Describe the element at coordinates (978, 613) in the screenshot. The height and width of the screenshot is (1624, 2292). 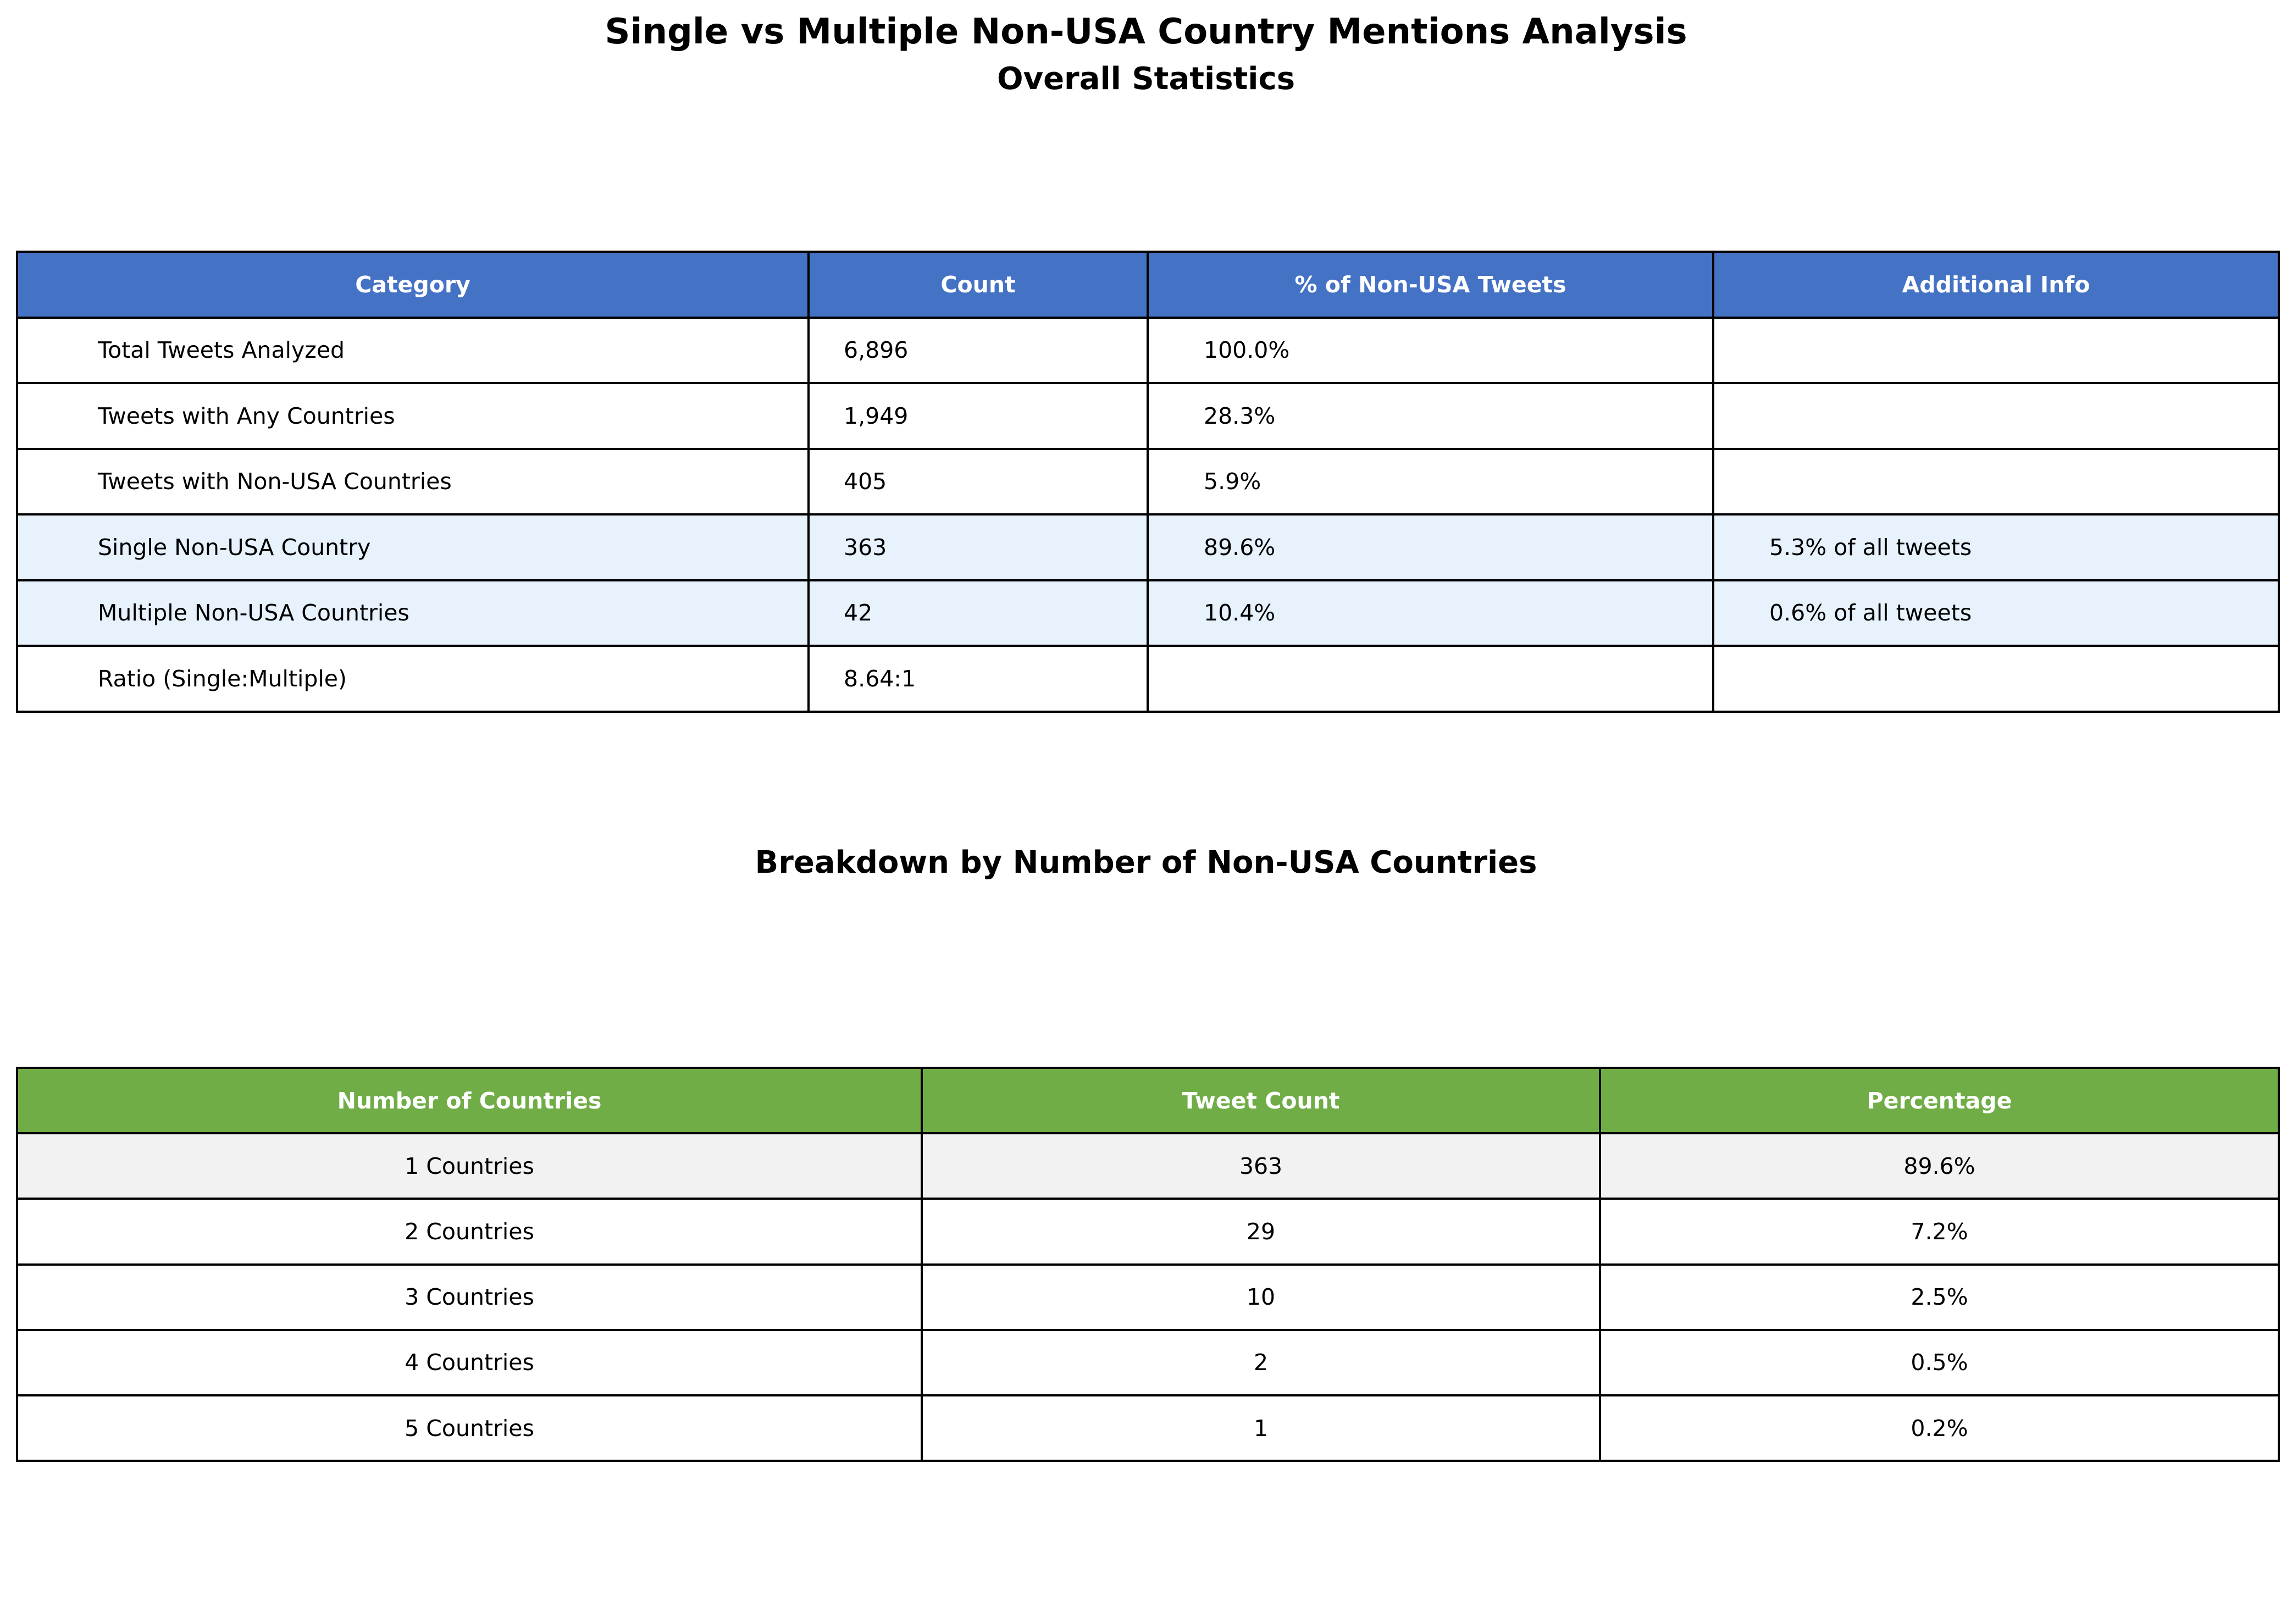
I see `table-cell: 42` at that location.